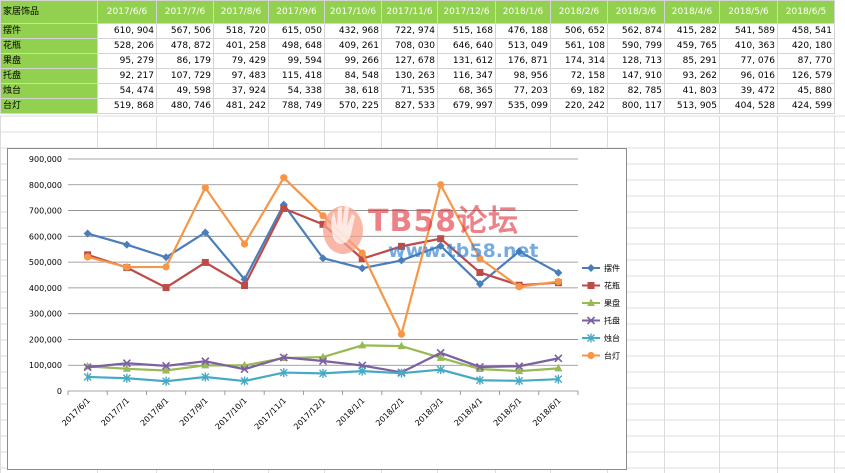 This screenshot has width=845, height=473. What do you see at coordinates (748, 61) in the screenshot?
I see `table-cell: 77, 076` at bounding box center [748, 61].